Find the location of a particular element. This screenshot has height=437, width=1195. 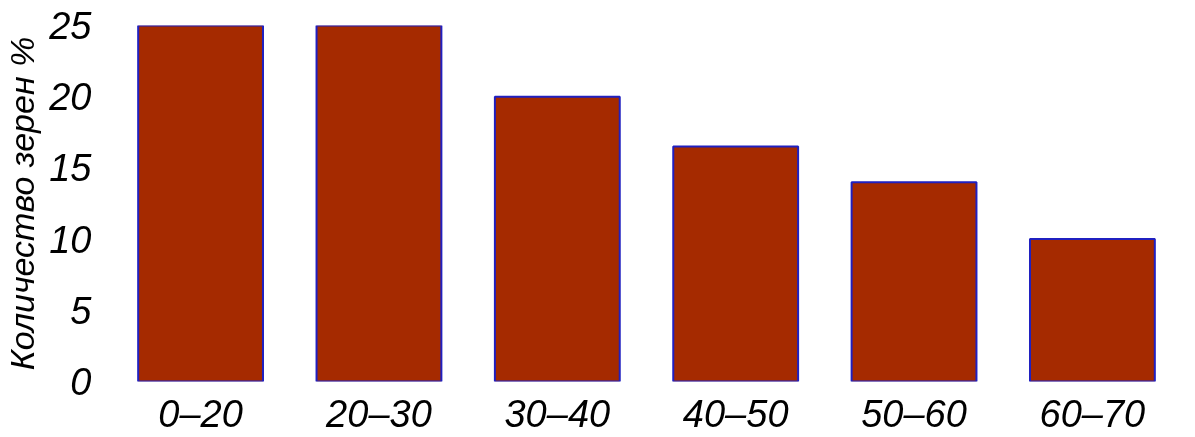

x-tick-label: 50–60 is located at coordinates (914, 413).